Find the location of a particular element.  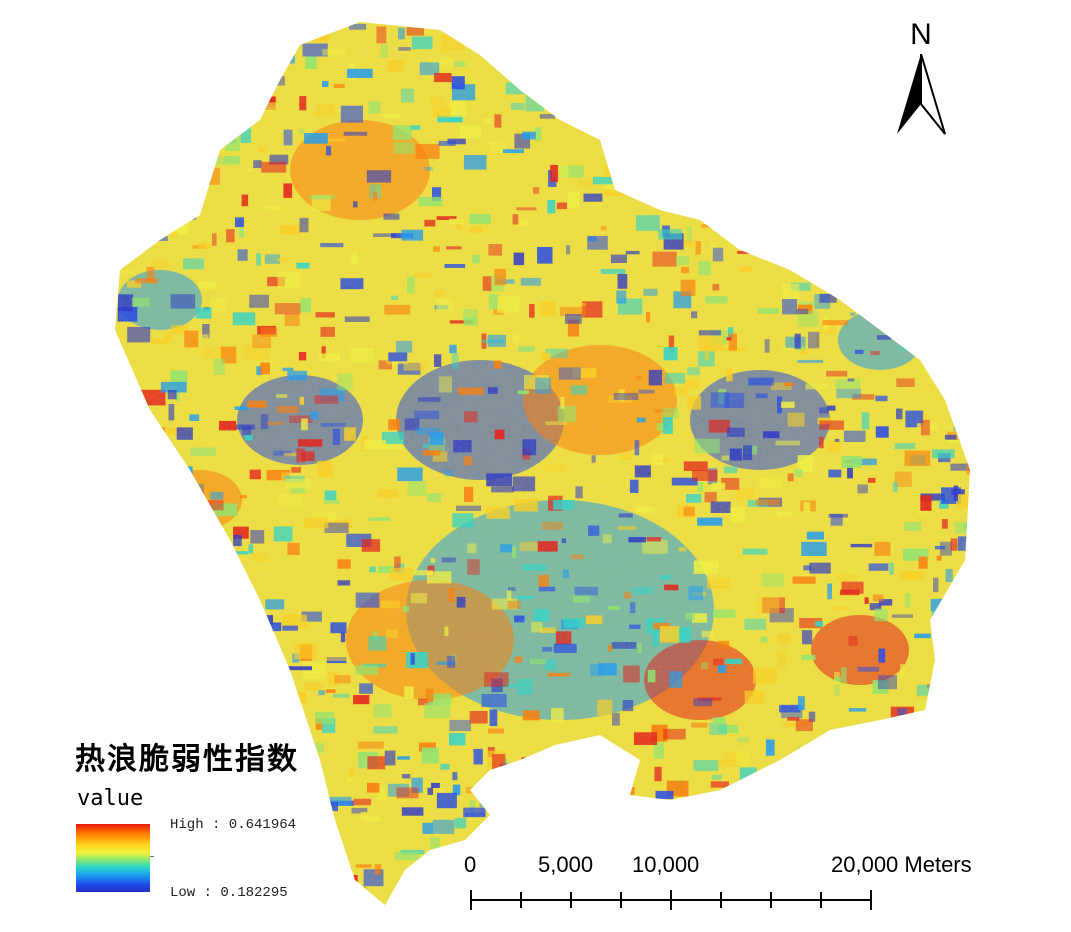

legend-color-ramp is located at coordinates (113, 858).